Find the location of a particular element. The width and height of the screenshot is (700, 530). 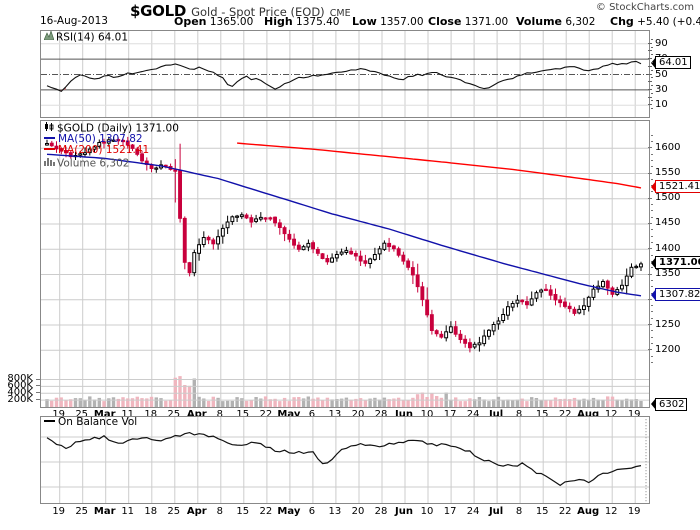

symbol-description: Gold - Spot Price (EOD) is located at coordinates (258, 12).